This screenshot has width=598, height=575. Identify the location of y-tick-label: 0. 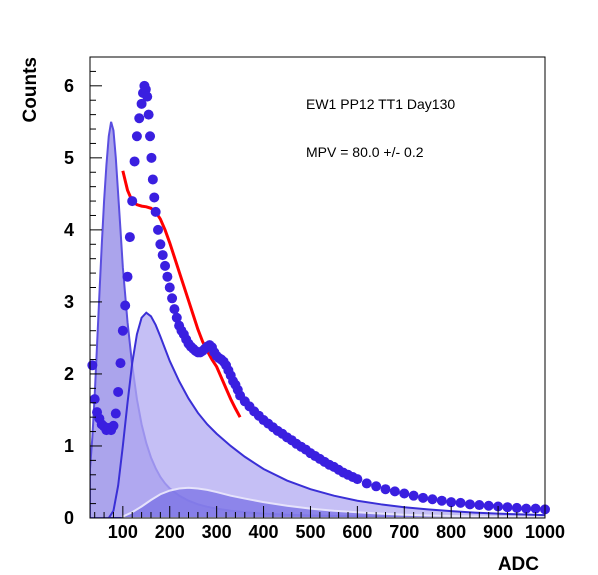
(69, 518).